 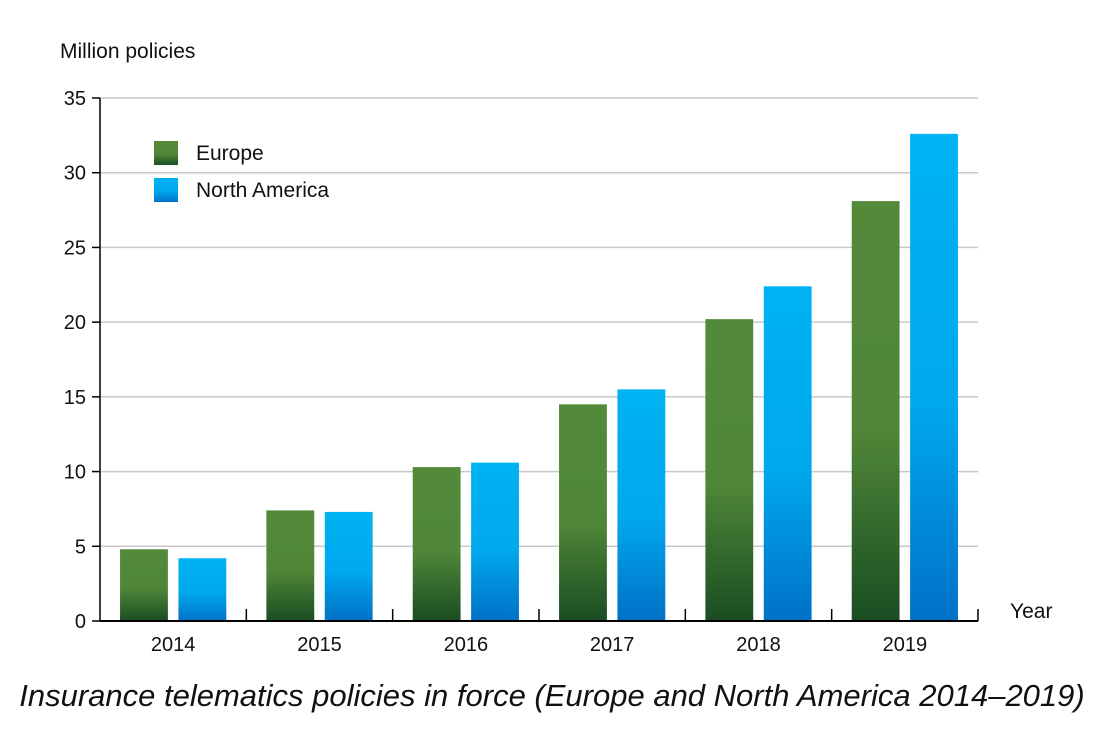 What do you see at coordinates (75, 174) in the screenshot?
I see `y-tick-label: 30` at bounding box center [75, 174].